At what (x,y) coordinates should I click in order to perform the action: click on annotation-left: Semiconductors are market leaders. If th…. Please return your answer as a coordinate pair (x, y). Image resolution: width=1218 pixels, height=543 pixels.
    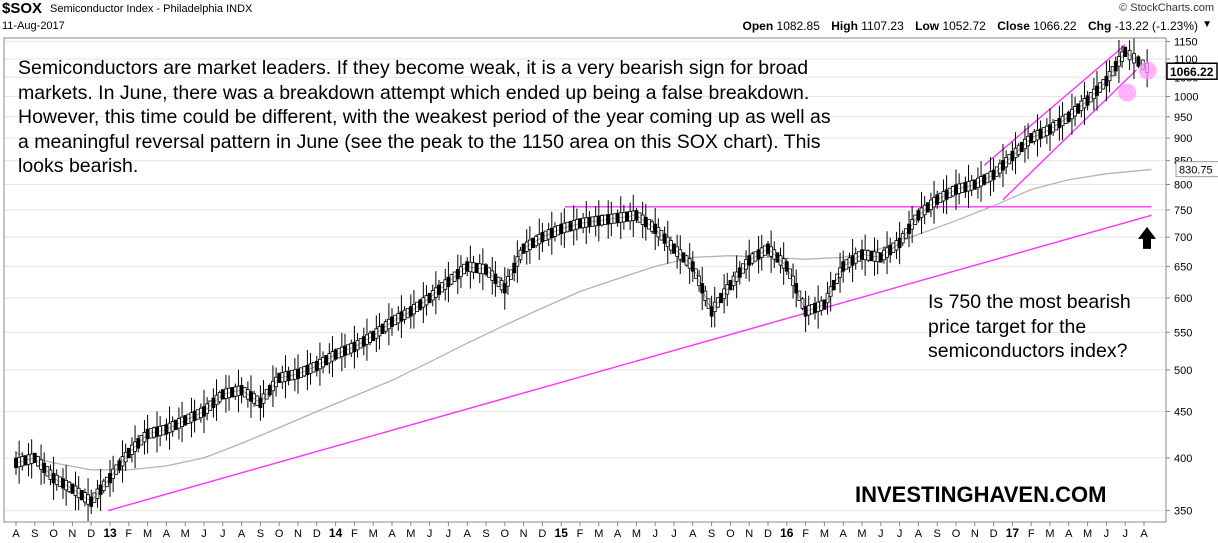
    Looking at the image, I should click on (424, 117).